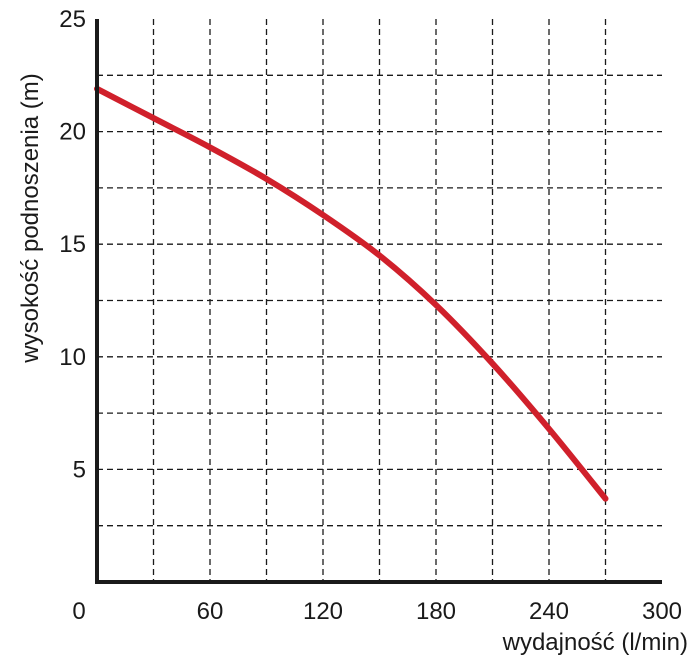 The height and width of the screenshot is (668, 700). I want to click on x-axis-title: wydajność (l/min), so click(595, 642).